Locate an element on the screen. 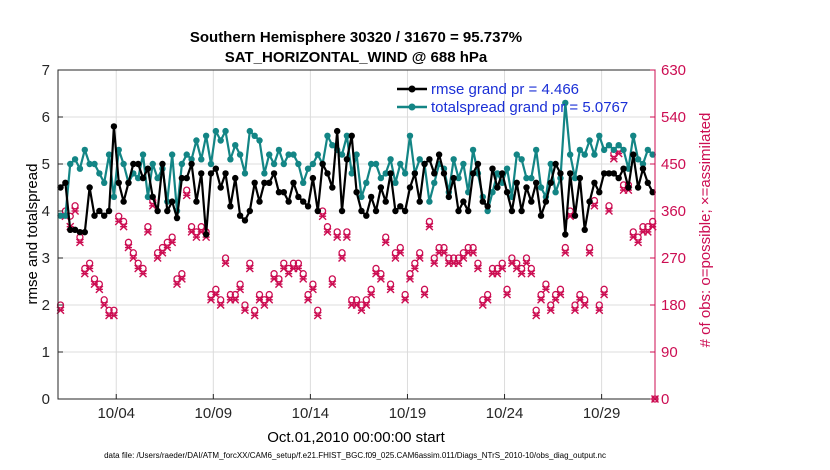 The width and height of the screenshot is (830, 470). right-y-tick-label: 90 is located at coordinates (669, 352).